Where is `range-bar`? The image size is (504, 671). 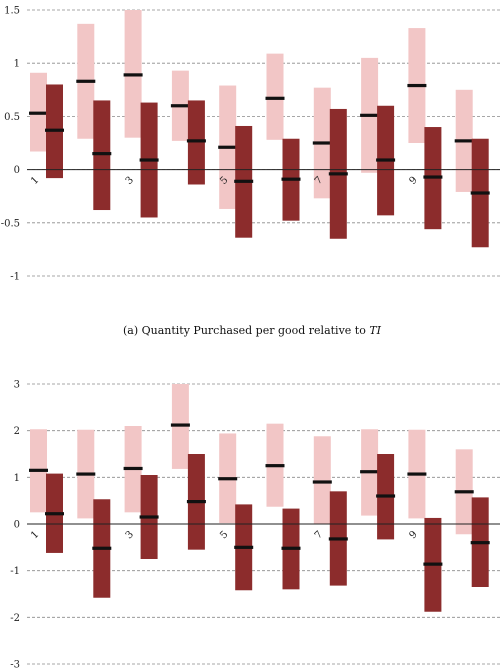 range-bar is located at coordinates (322, 480).